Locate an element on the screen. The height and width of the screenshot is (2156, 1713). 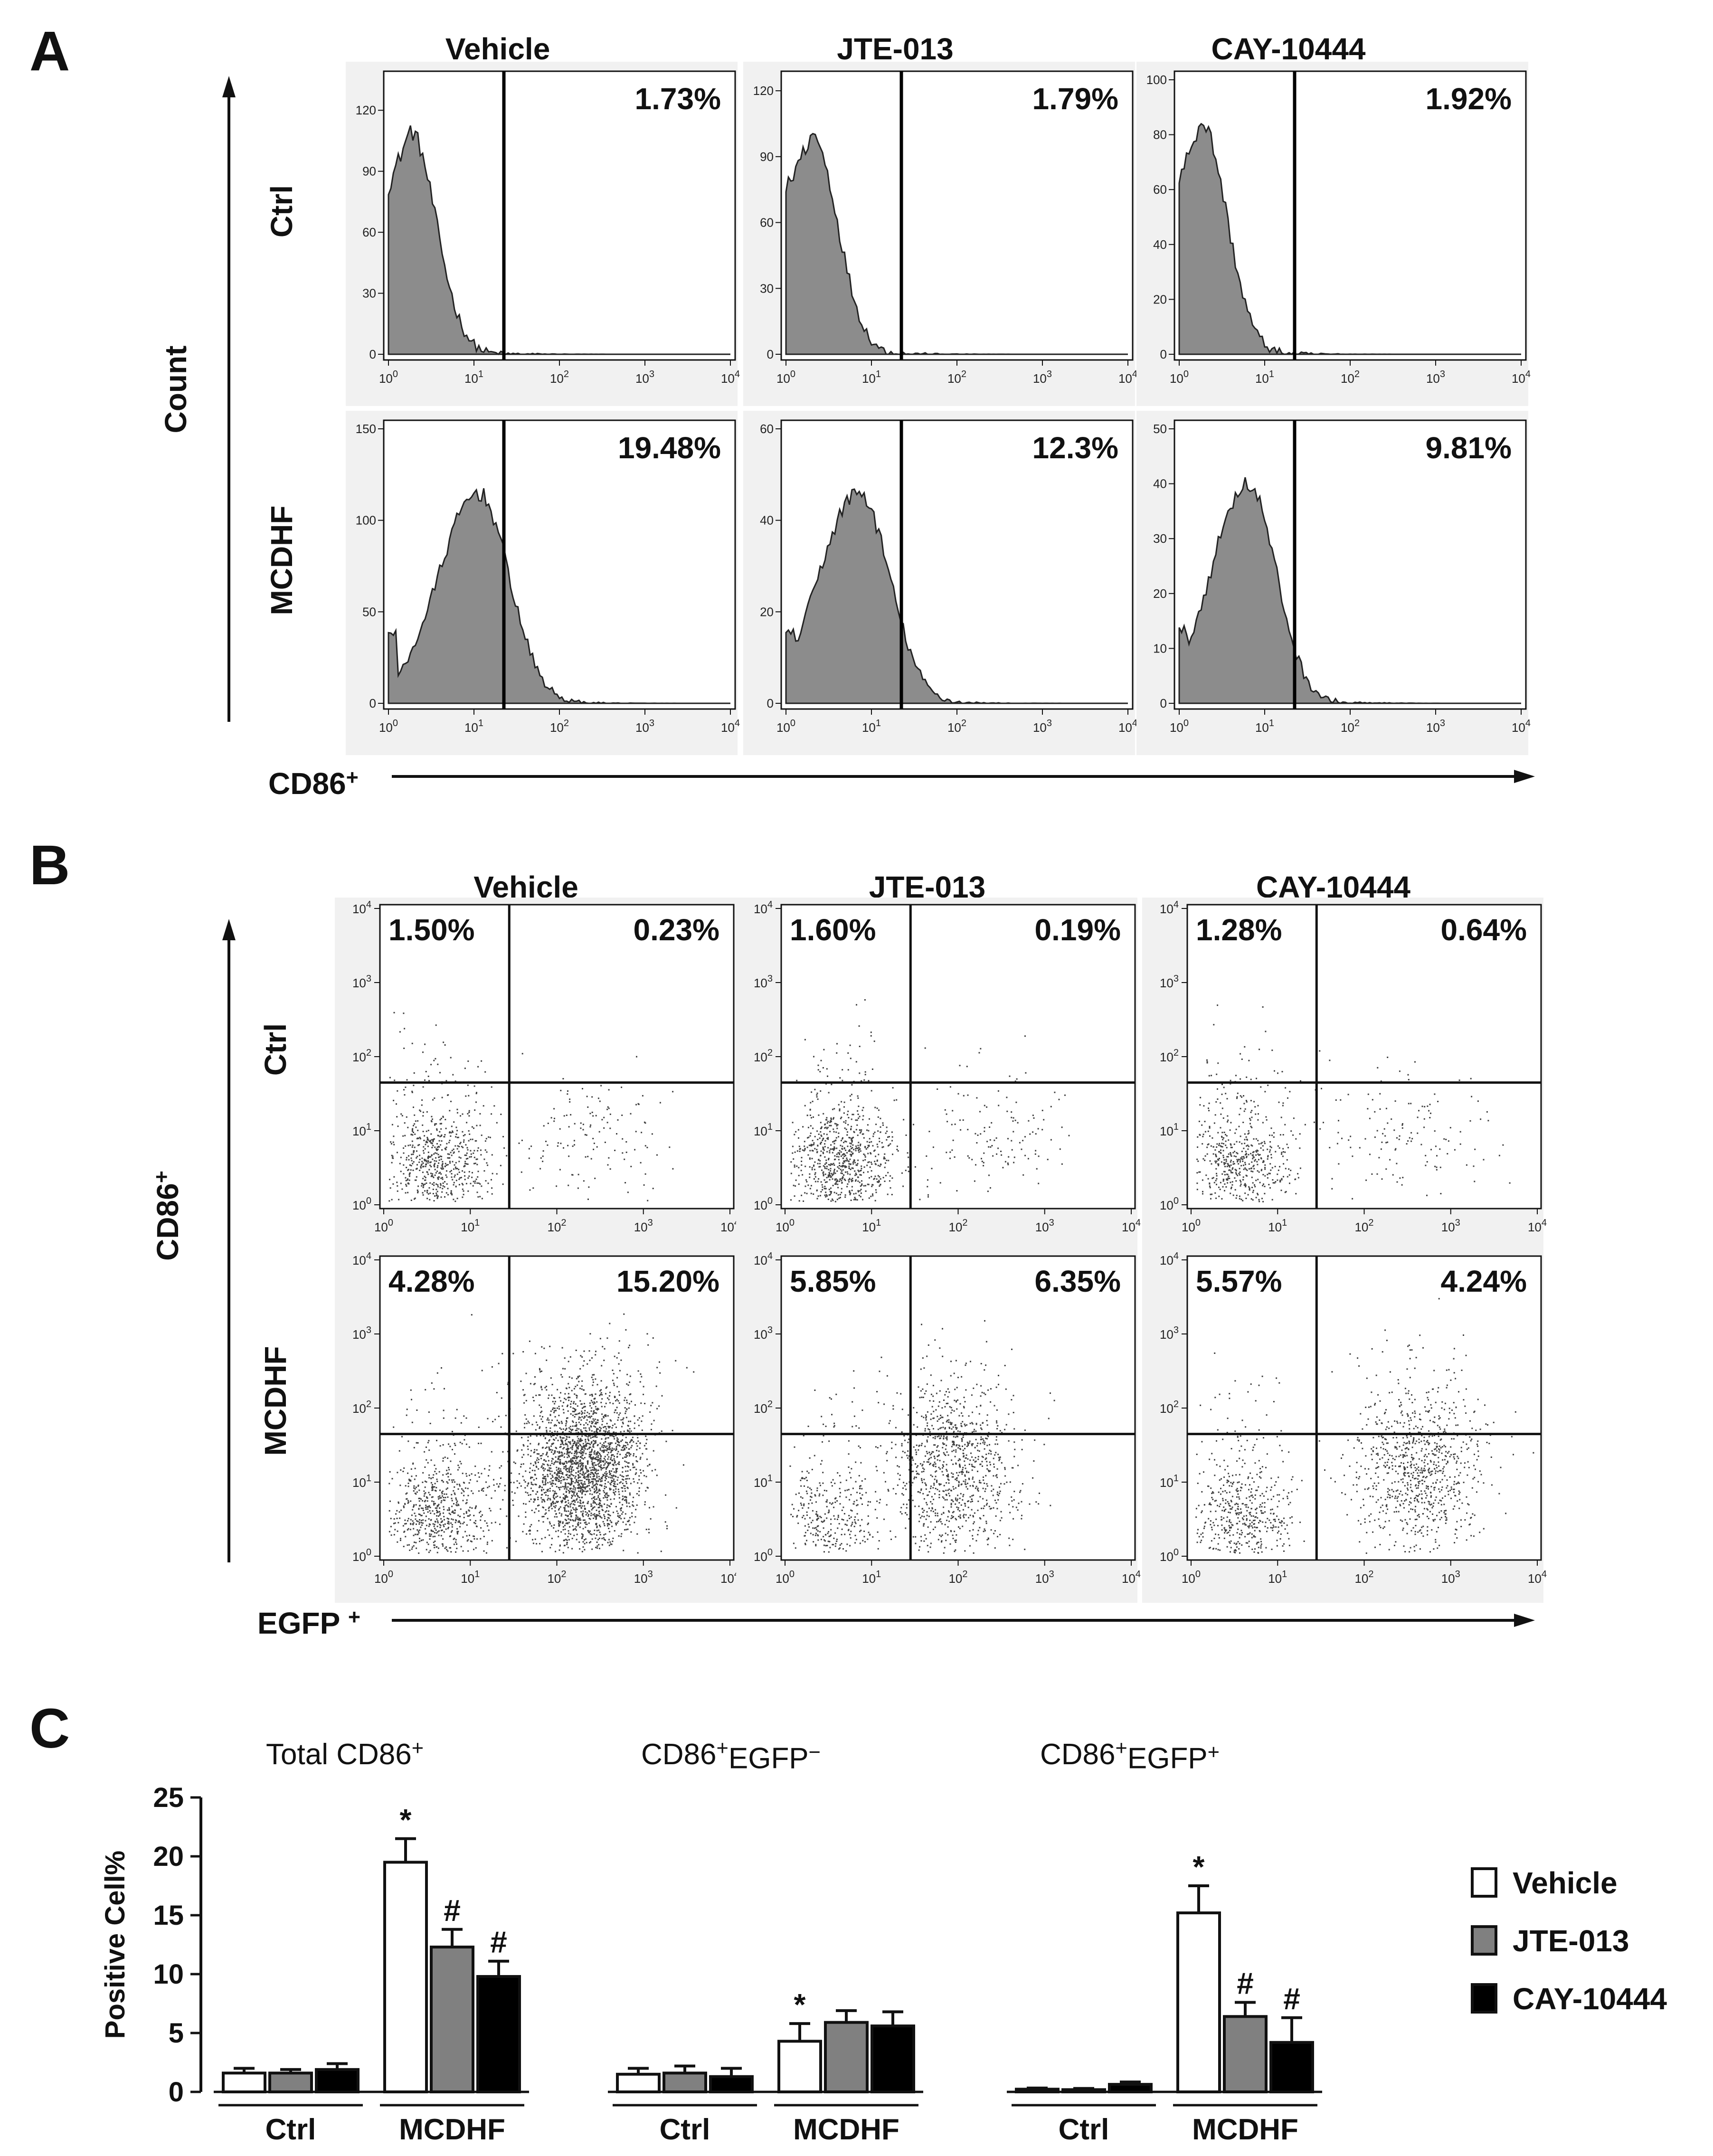
histogram-mcdhf-0: 19.48% 0 50 100 150 100 10¹ 10² 10³ 10⁴ is located at coordinates (543, 583).